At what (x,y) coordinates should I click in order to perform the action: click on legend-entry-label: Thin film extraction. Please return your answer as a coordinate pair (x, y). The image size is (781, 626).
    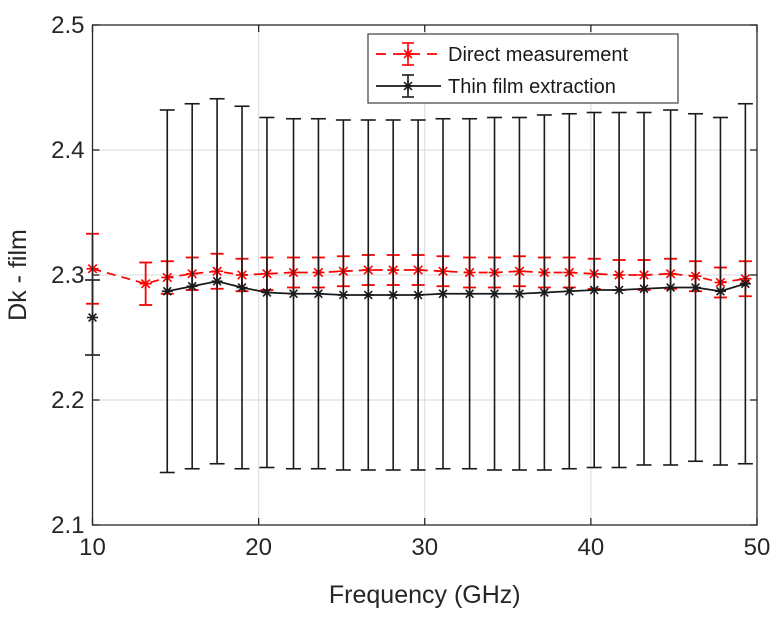
    Looking at the image, I should click on (532, 87).